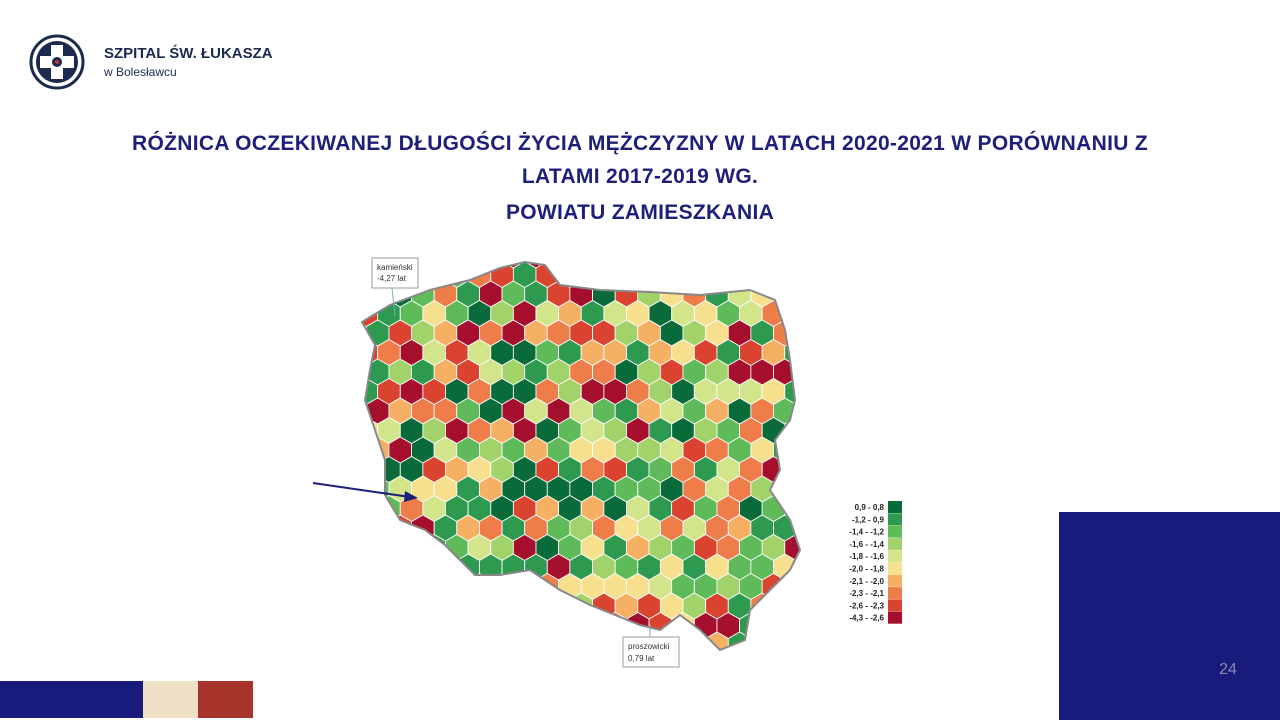 Image resolution: width=1280 pixels, height=720 pixels. I want to click on stripe, so click(170, 699).